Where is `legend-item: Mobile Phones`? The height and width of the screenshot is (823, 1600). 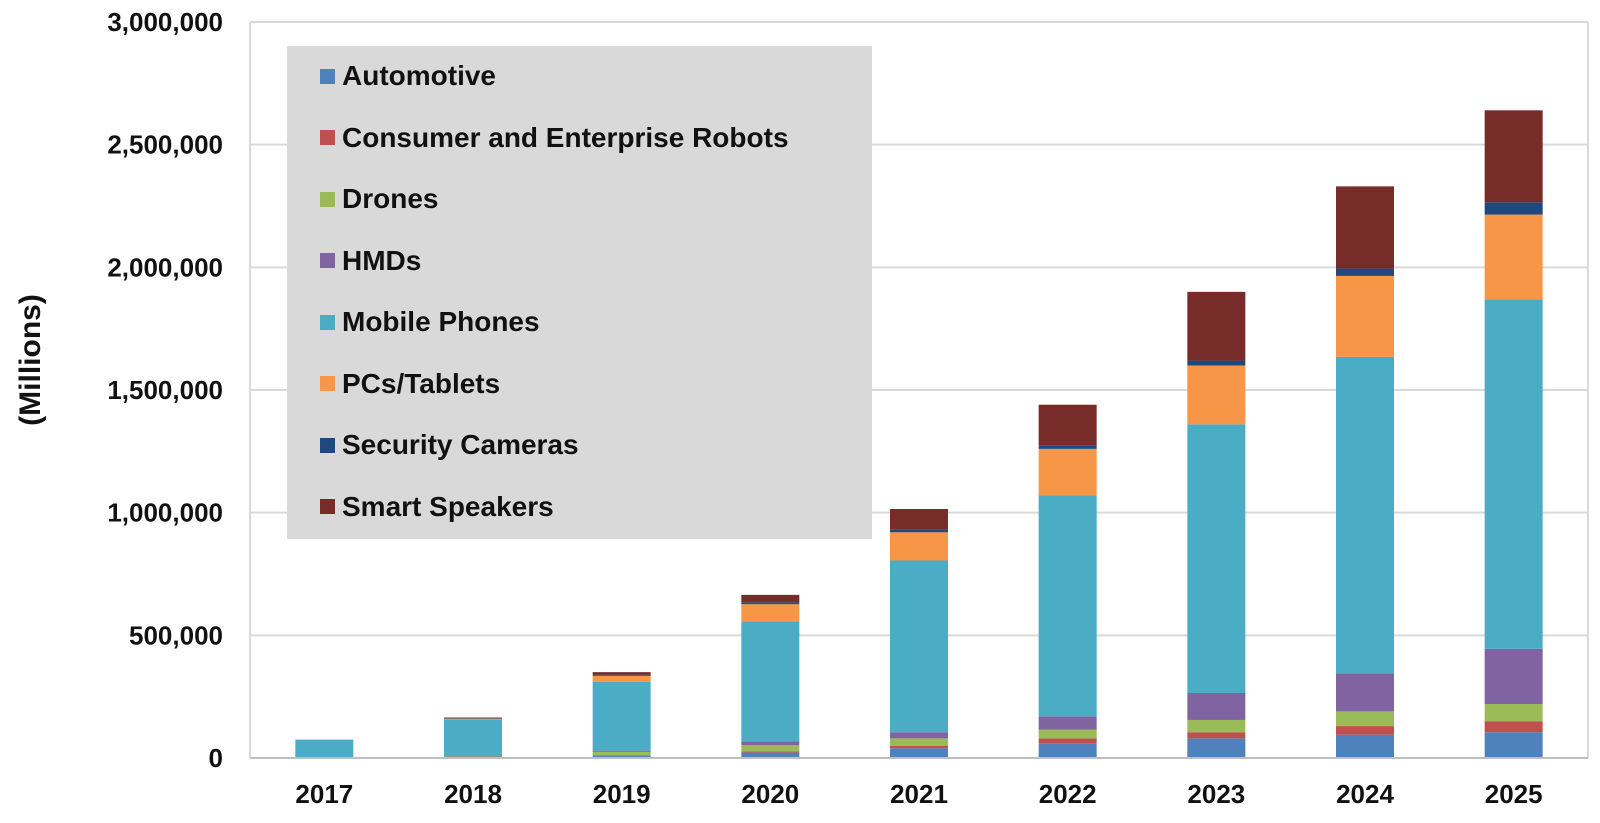
legend-item: Mobile Phones is located at coordinates (430, 321).